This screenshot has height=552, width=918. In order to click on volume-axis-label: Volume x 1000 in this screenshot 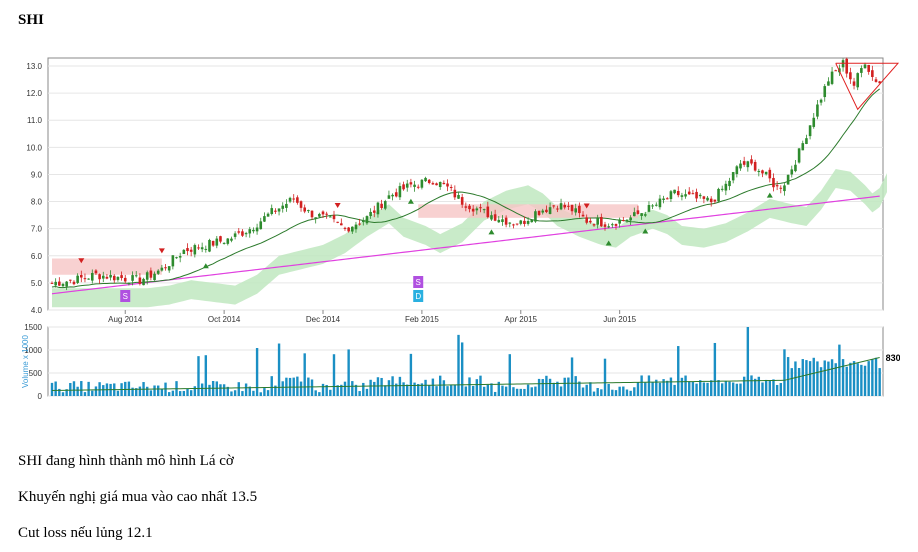, I will do `click(25, 360)`.